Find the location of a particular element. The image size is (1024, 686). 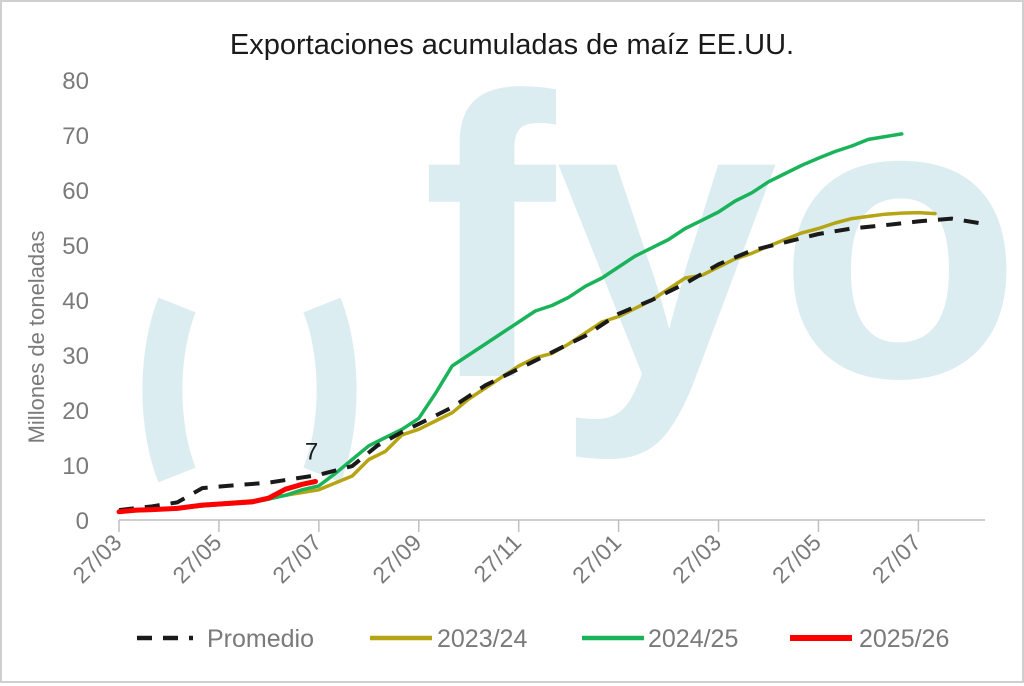

chart-title: Exportaciones acumuladas de maíz EE.UU. is located at coordinates (512, 45).